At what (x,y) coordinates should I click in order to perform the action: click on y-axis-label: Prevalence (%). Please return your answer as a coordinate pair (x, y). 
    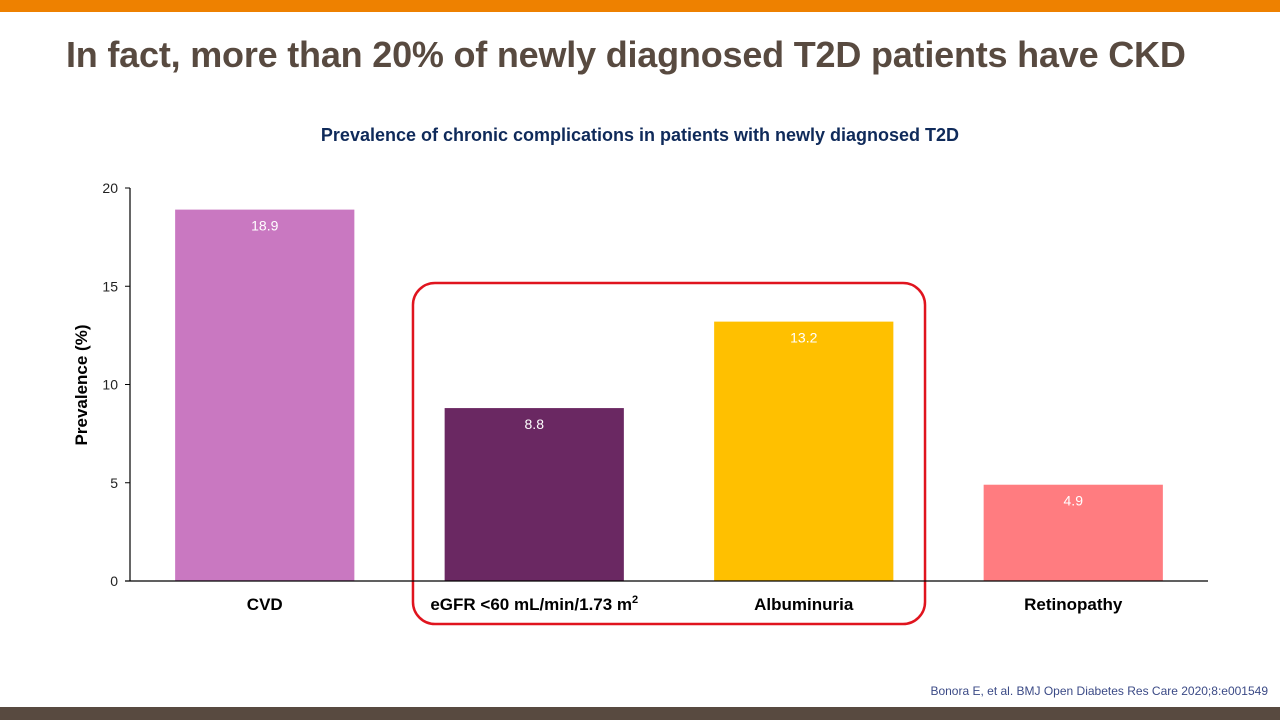
    Looking at the image, I should click on (81, 385).